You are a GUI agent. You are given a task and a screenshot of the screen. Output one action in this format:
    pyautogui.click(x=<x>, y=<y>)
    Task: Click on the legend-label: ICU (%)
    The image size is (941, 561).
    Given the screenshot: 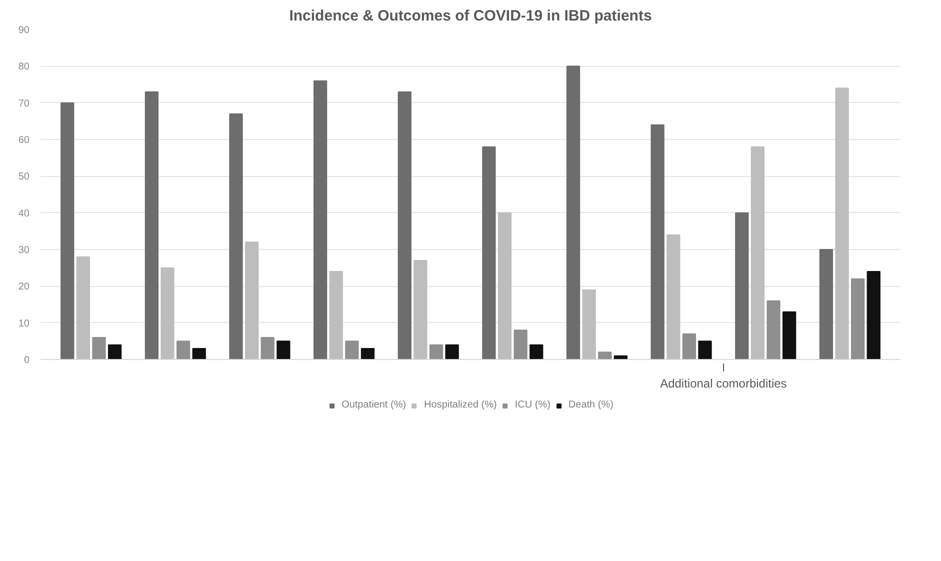 What is the action you would take?
    pyautogui.click(x=532, y=405)
    